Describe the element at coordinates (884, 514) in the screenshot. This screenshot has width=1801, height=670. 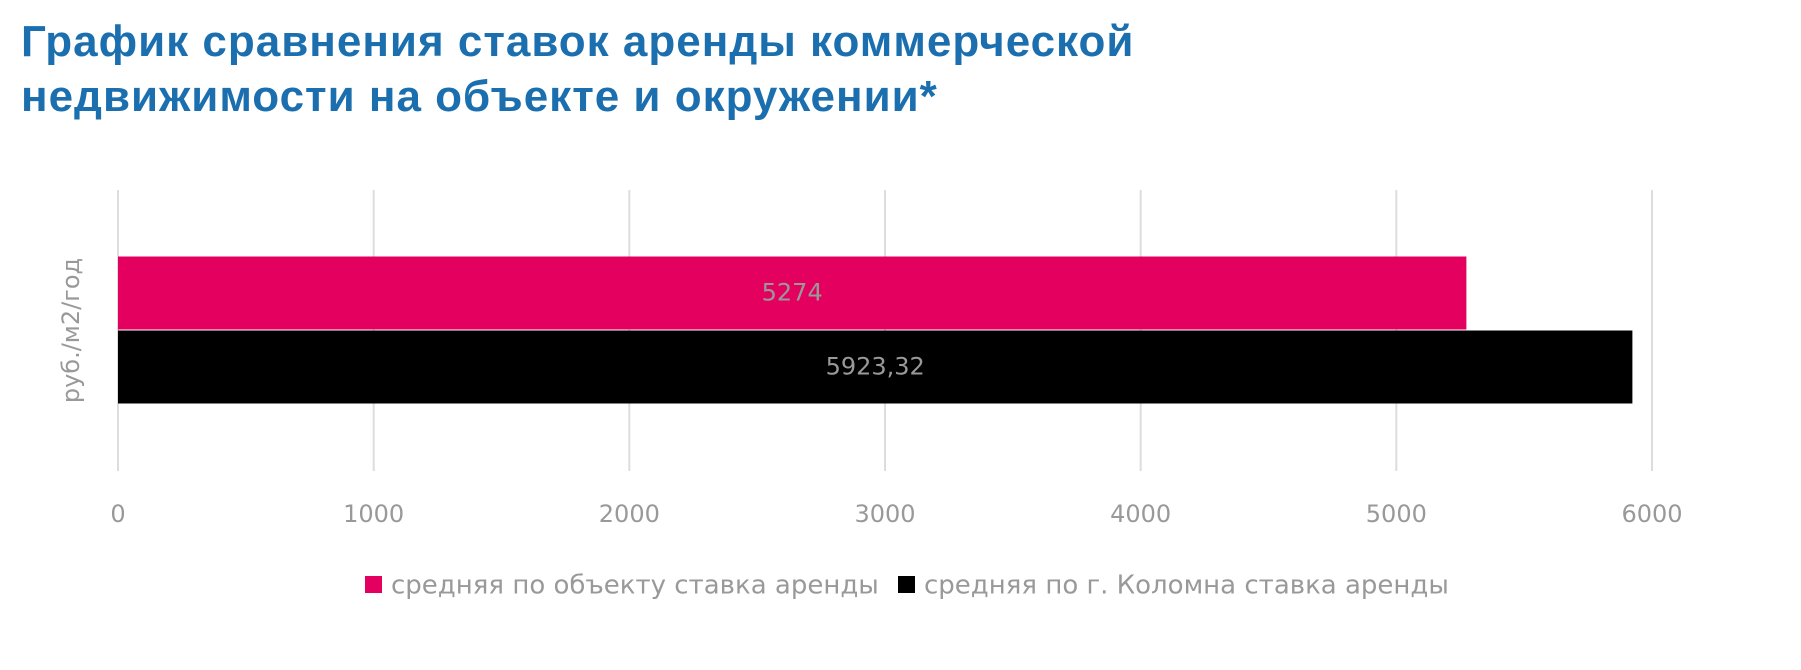
I see `x-tick-label: 3000` at that location.